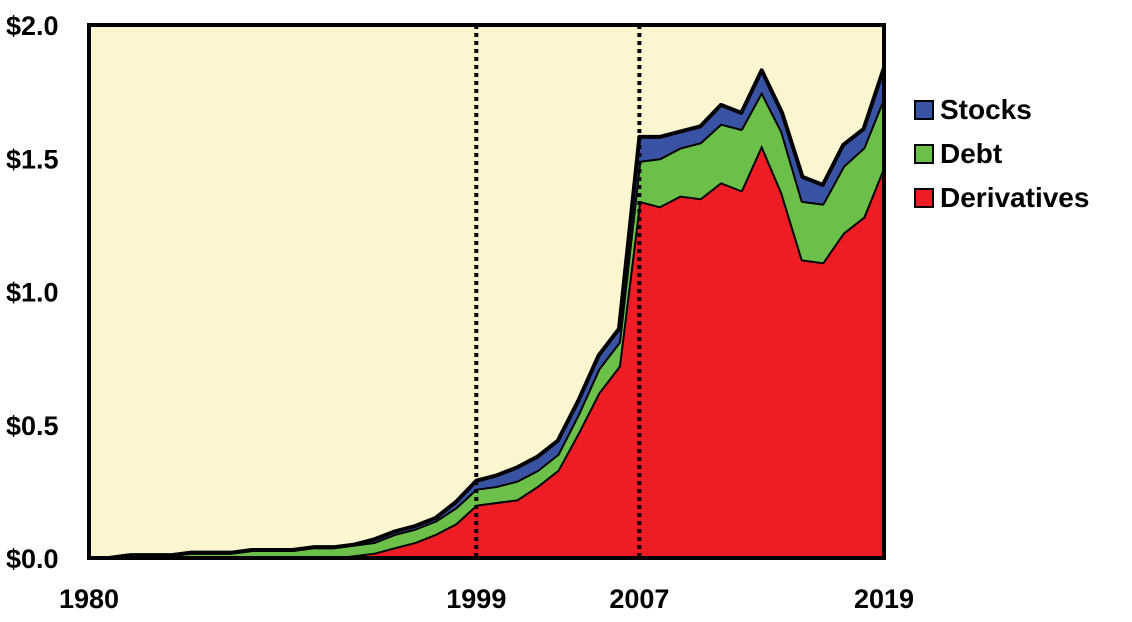 The image size is (1132, 622). What do you see at coordinates (558, 291) in the screenshot?
I see `reference-lines` at bounding box center [558, 291].